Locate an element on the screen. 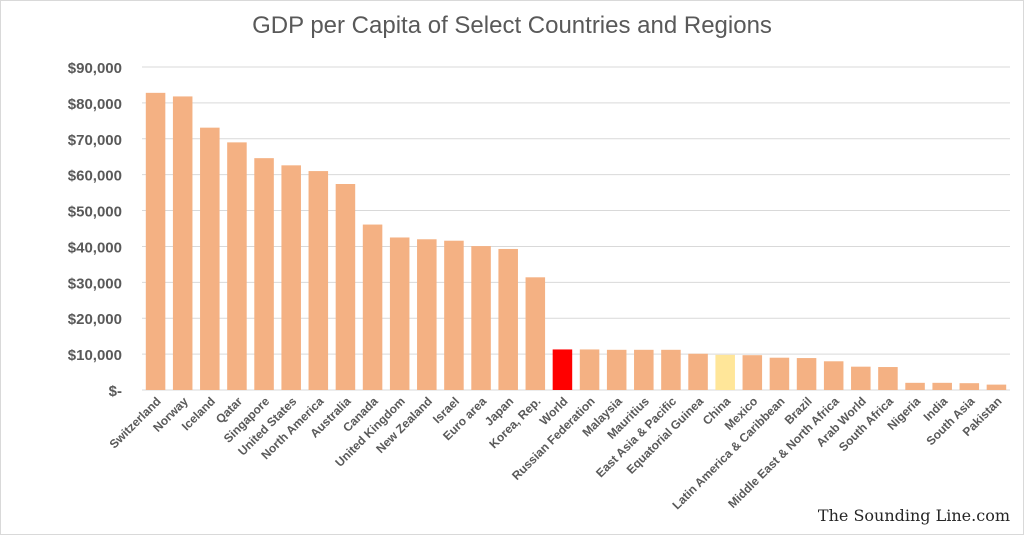 The image size is (1024, 535). y-tick-label: $60,000 is located at coordinates (95, 176).